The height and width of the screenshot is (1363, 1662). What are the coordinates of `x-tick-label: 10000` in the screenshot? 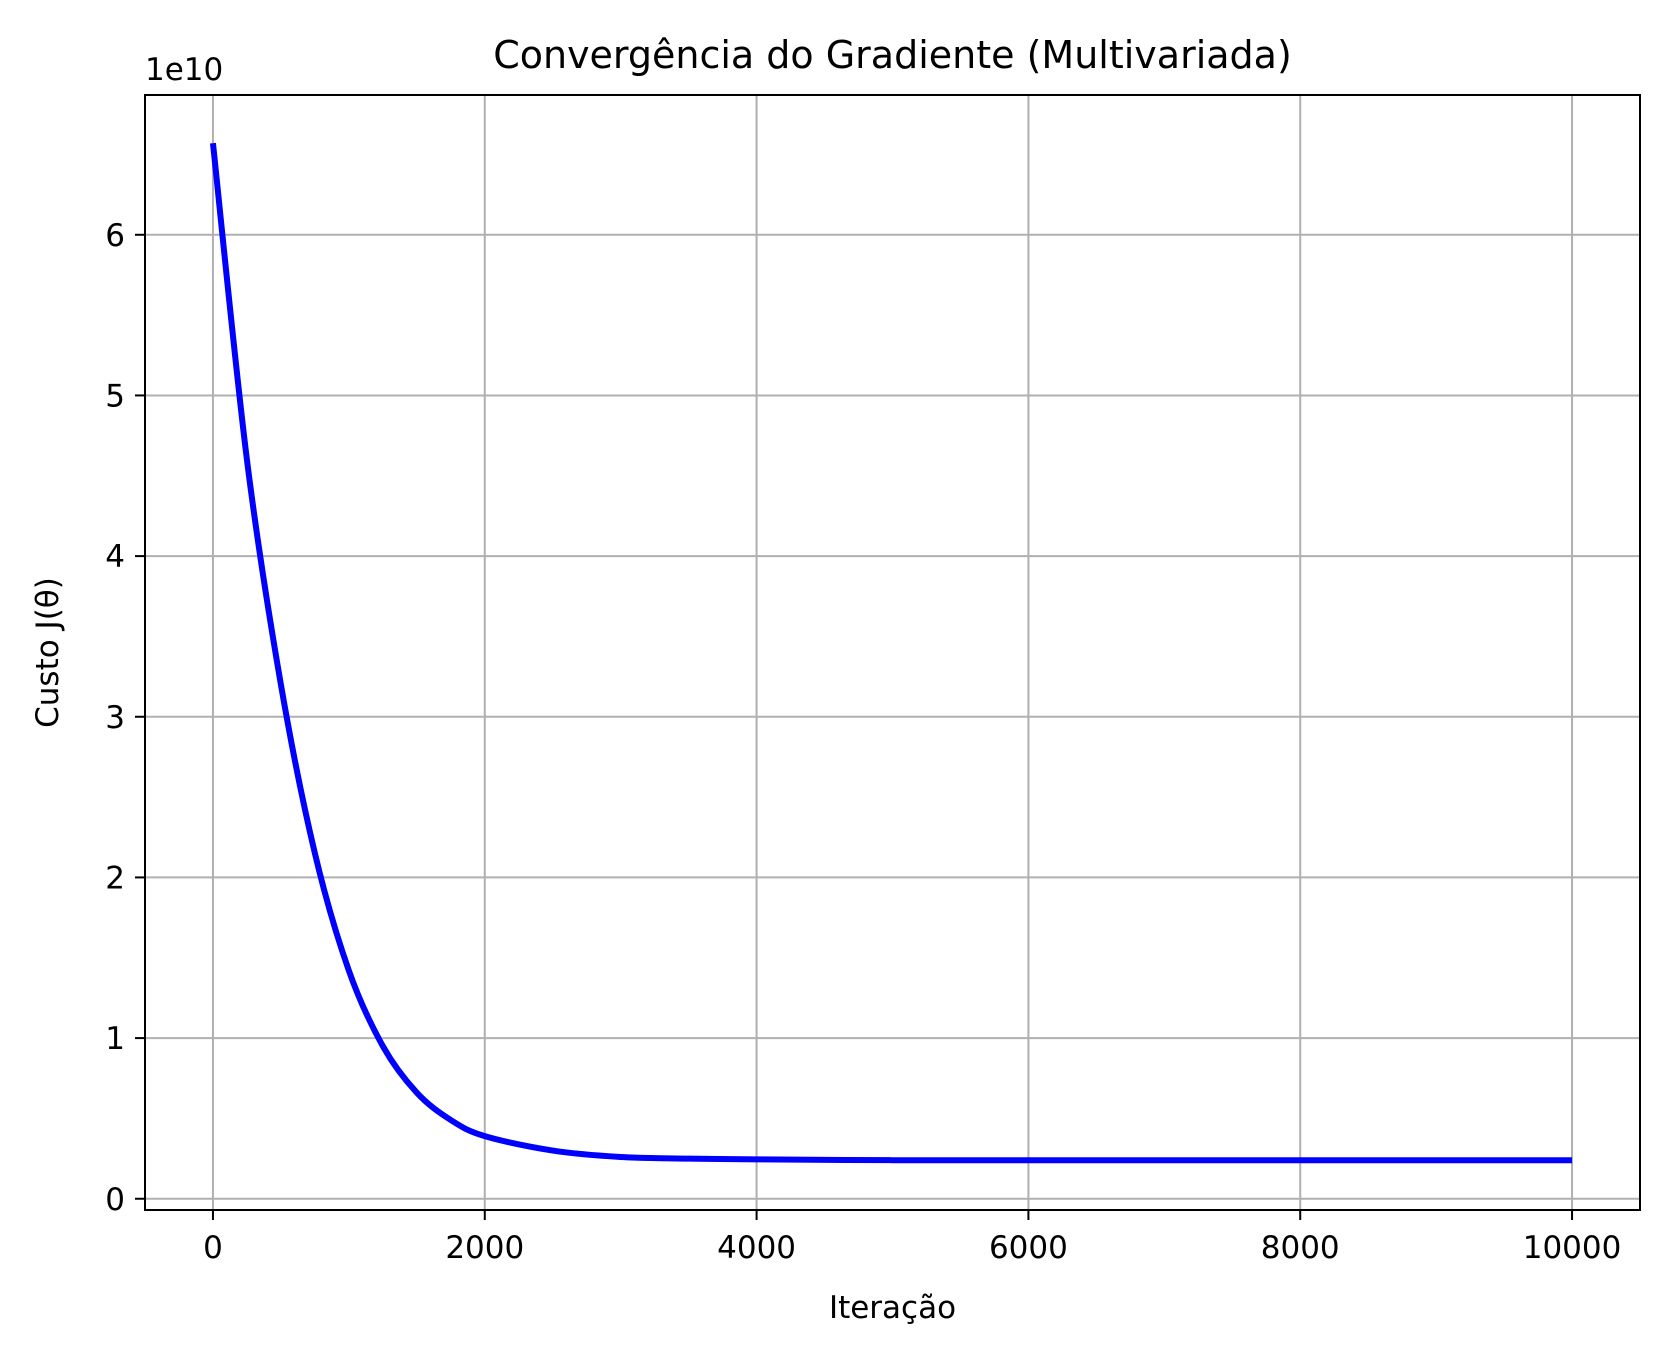 It's located at (1572, 1248).